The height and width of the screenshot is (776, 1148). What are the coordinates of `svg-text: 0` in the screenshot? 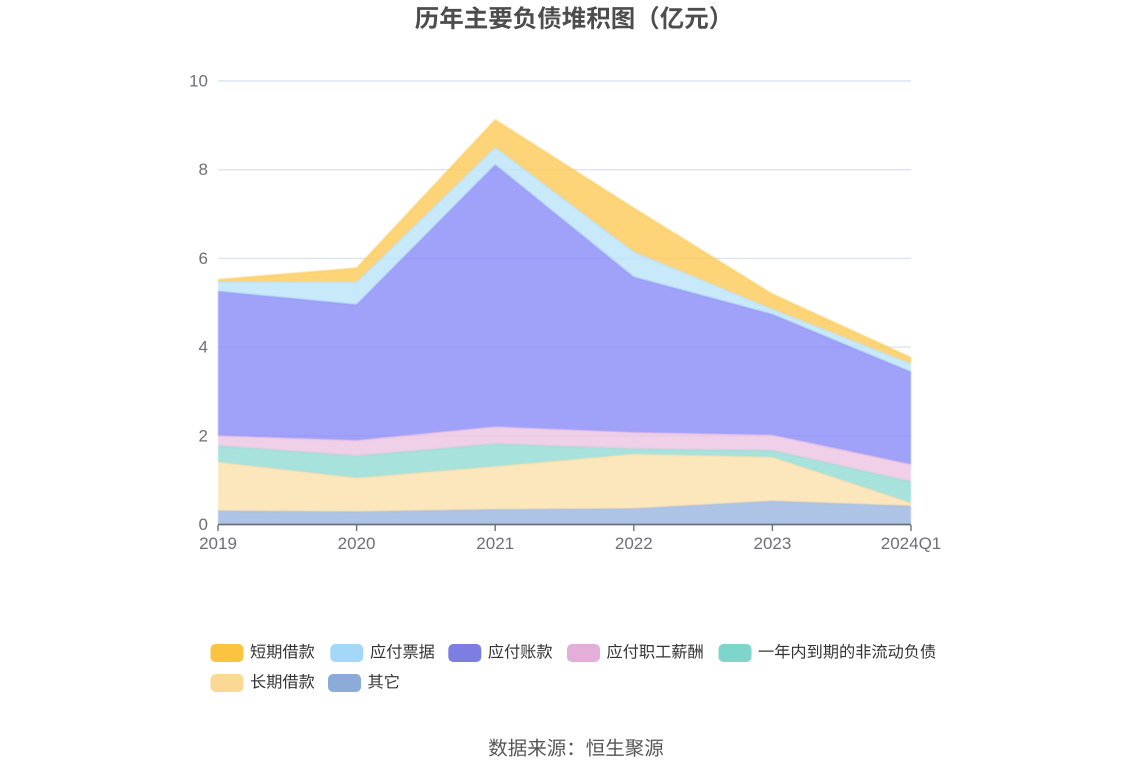 It's located at (203, 524).